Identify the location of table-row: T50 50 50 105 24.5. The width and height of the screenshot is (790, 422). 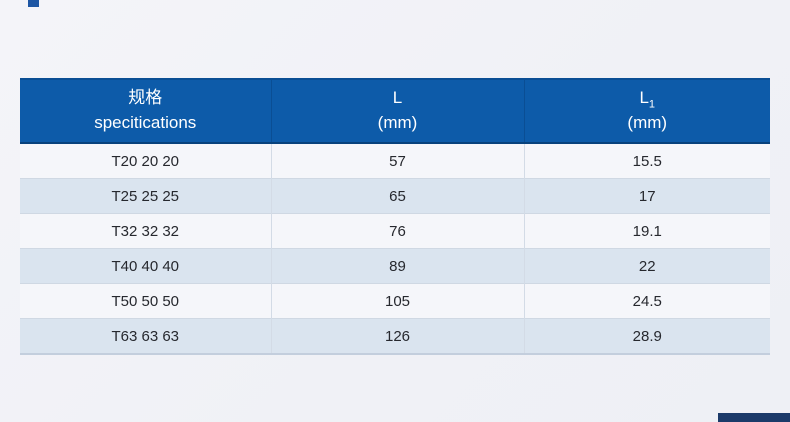
(395, 301).